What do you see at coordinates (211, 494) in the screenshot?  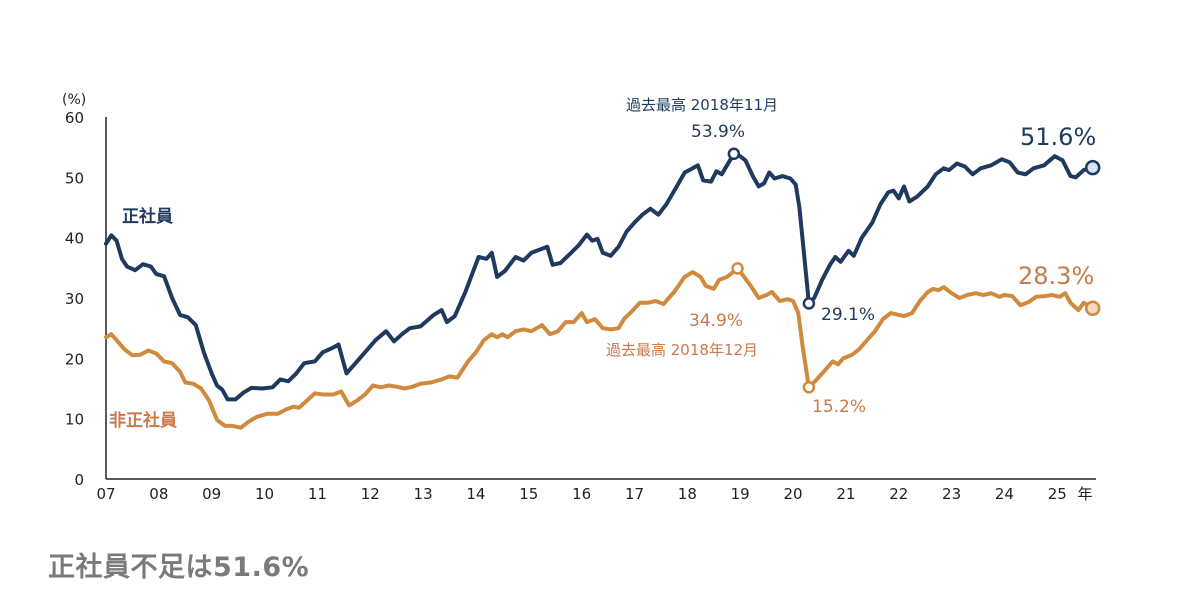 I see `x-tick-label-09: 09` at bounding box center [211, 494].